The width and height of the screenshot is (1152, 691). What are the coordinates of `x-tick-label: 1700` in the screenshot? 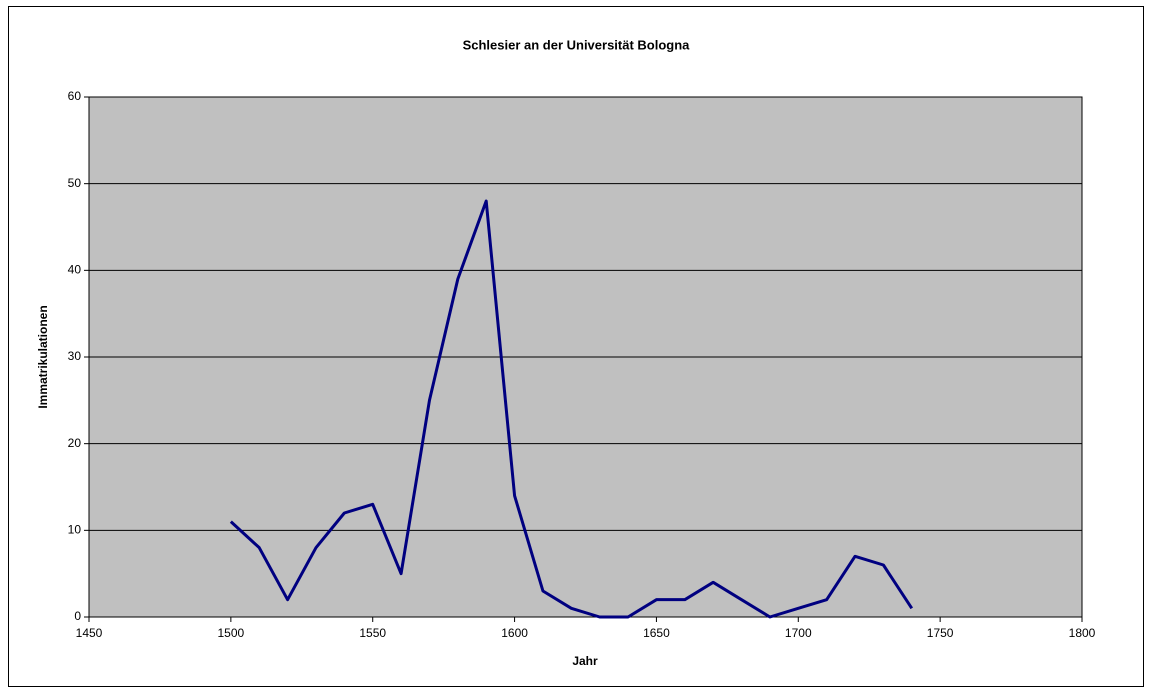 It's located at (798, 633).